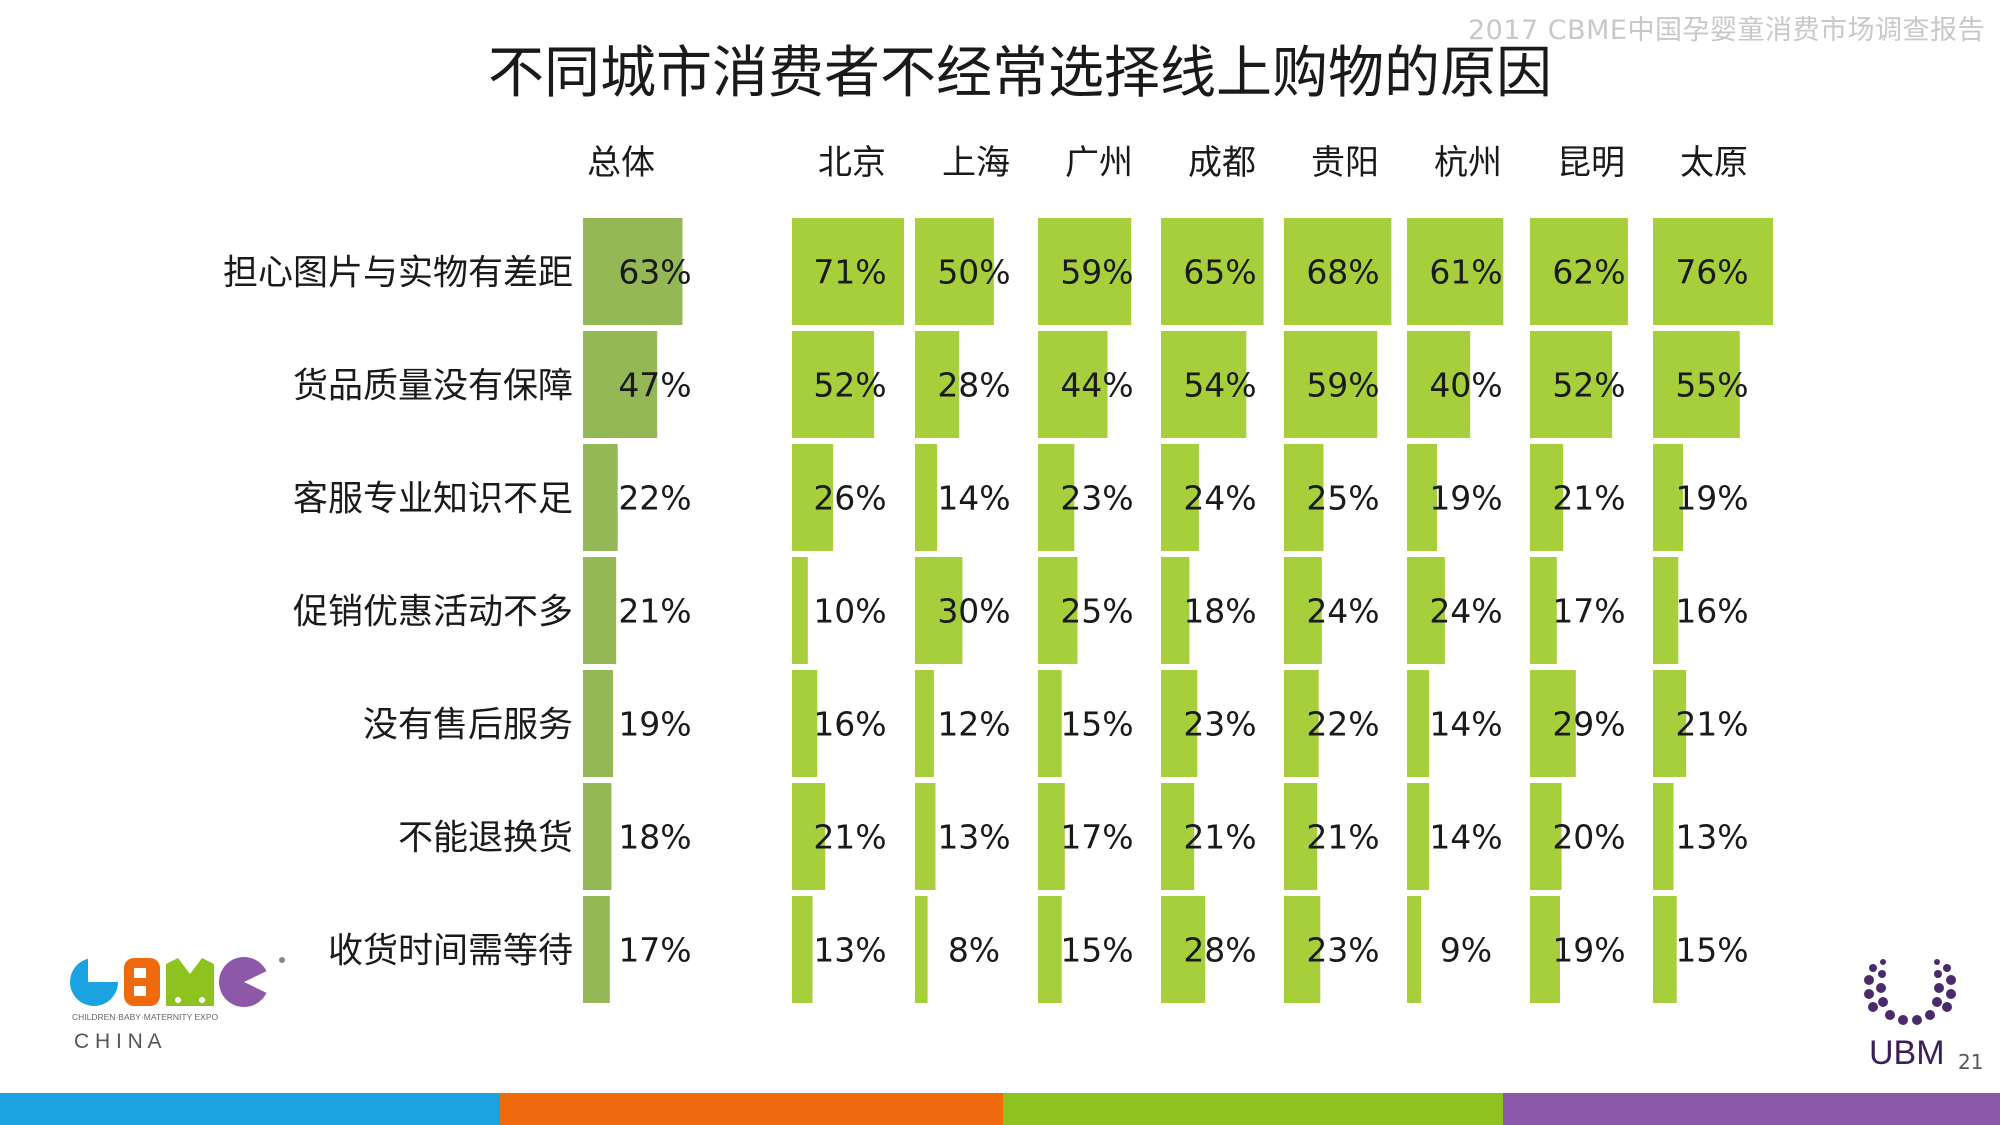 This screenshot has height=1125, width=2000. What do you see at coordinates (654, 837) in the screenshot?
I see `data-label-0-5: 18%` at bounding box center [654, 837].